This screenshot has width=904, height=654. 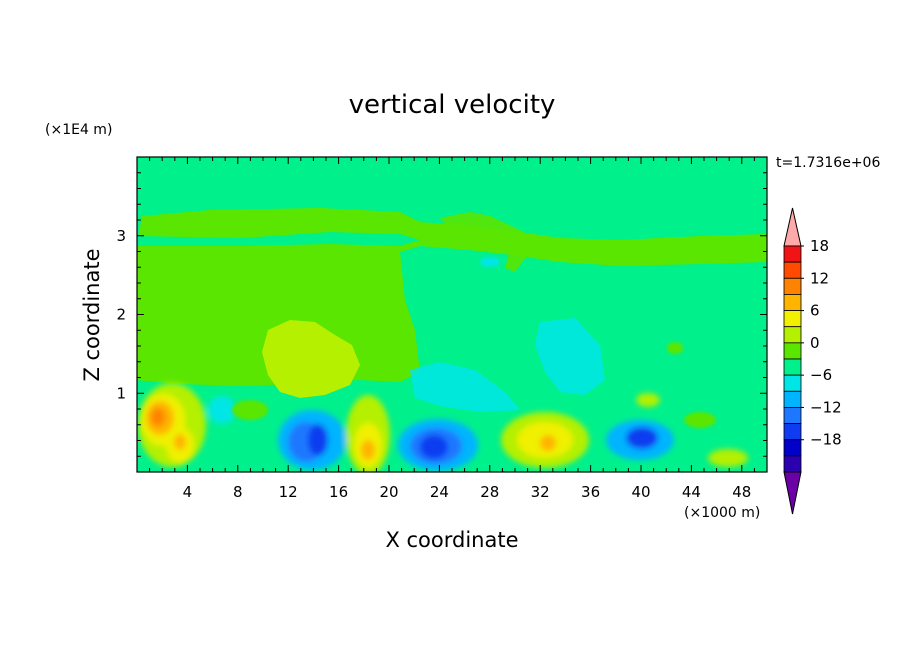 I want to click on x-tick-label: 40, so click(x=640, y=492).